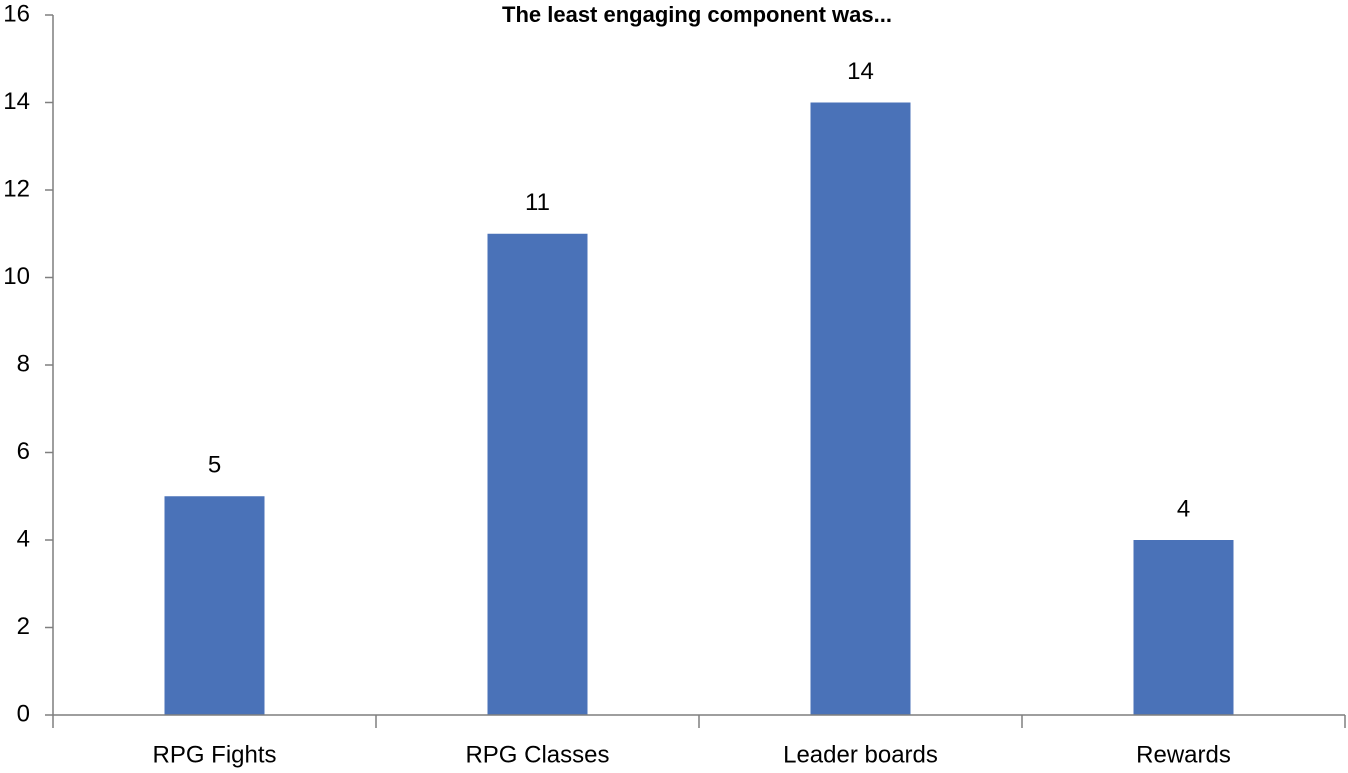 The image size is (1348, 773). I want to click on data-label: 14, so click(860, 71).